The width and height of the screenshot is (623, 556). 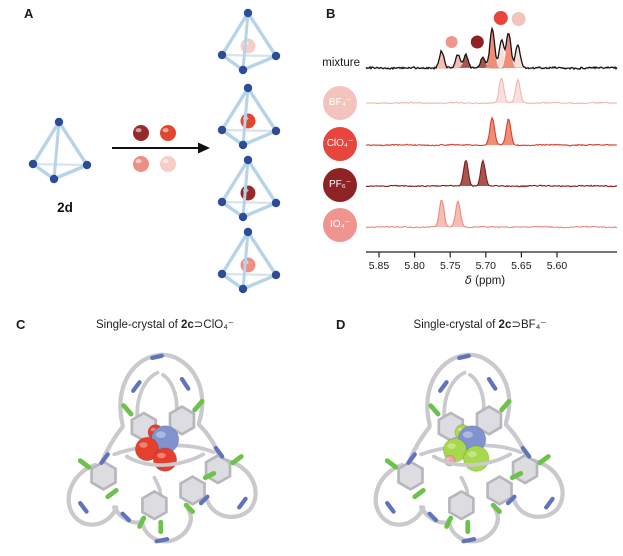 I want to click on panel-b-label: B, so click(x=331, y=13).